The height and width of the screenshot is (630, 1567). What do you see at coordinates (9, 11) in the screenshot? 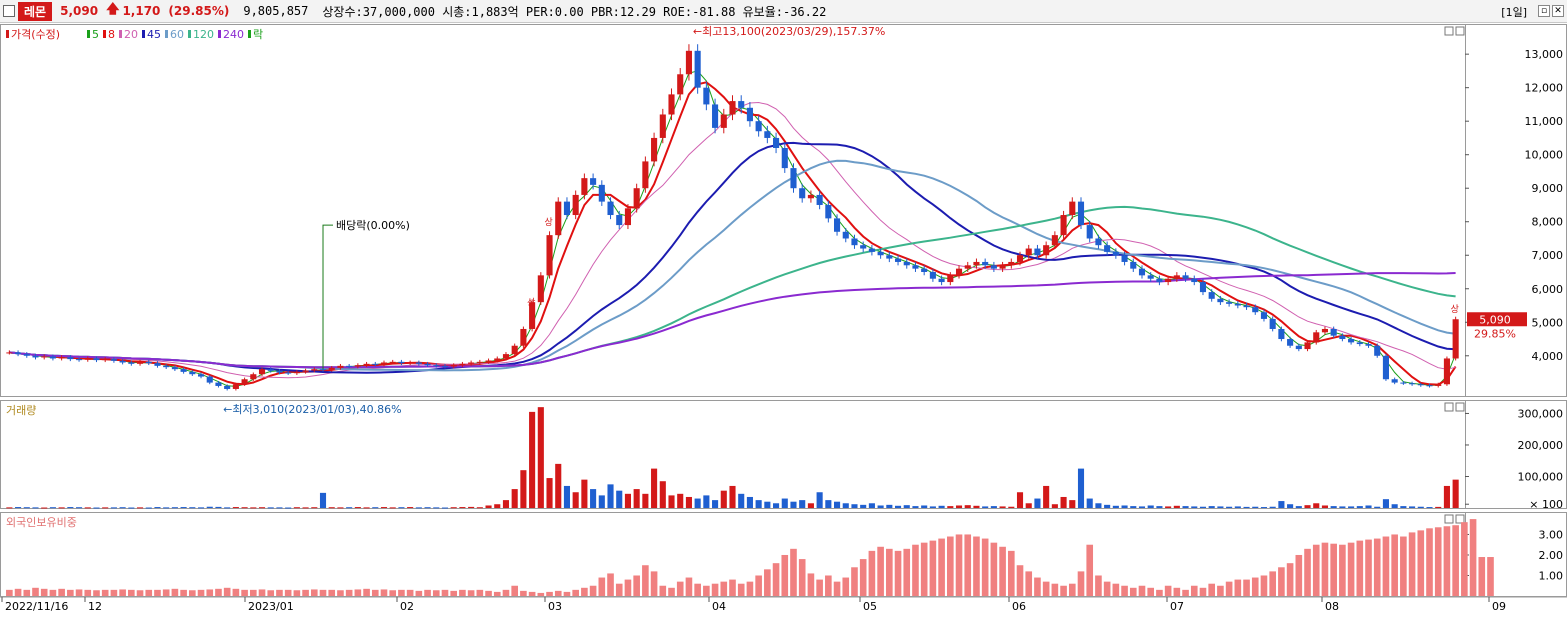
I see `select-checkbox` at bounding box center [9, 11].